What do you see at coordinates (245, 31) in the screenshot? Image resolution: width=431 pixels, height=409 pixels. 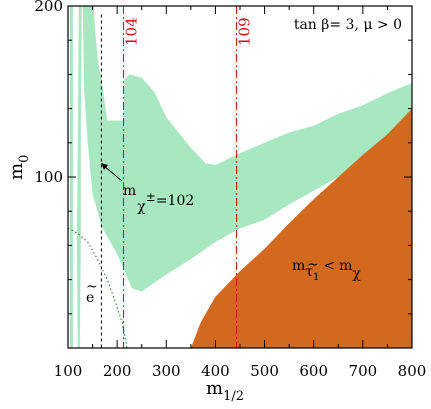 I see `higgs-label-109: 109` at bounding box center [245, 31].